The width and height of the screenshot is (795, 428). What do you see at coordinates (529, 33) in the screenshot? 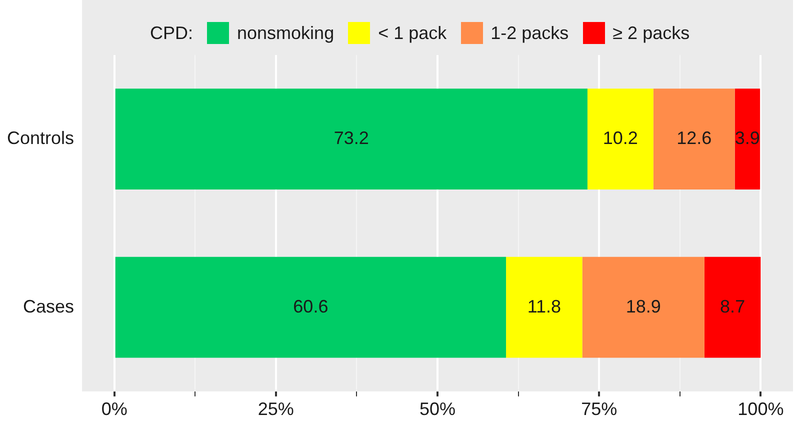
I see `legend-label: 1-2 packs` at bounding box center [529, 33].